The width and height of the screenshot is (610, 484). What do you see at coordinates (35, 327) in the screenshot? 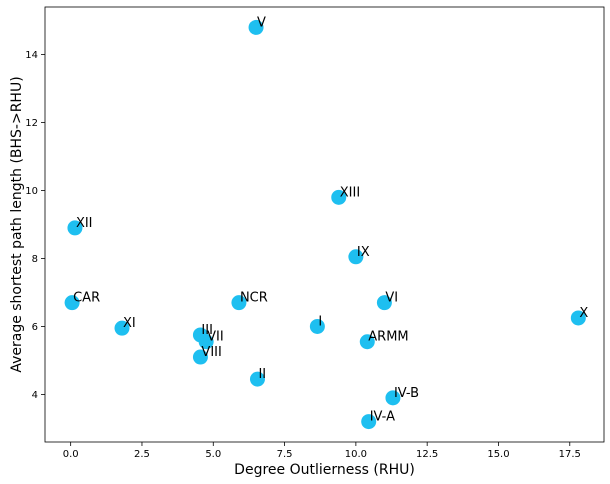
I see `y-tick-label: 6` at bounding box center [35, 327].